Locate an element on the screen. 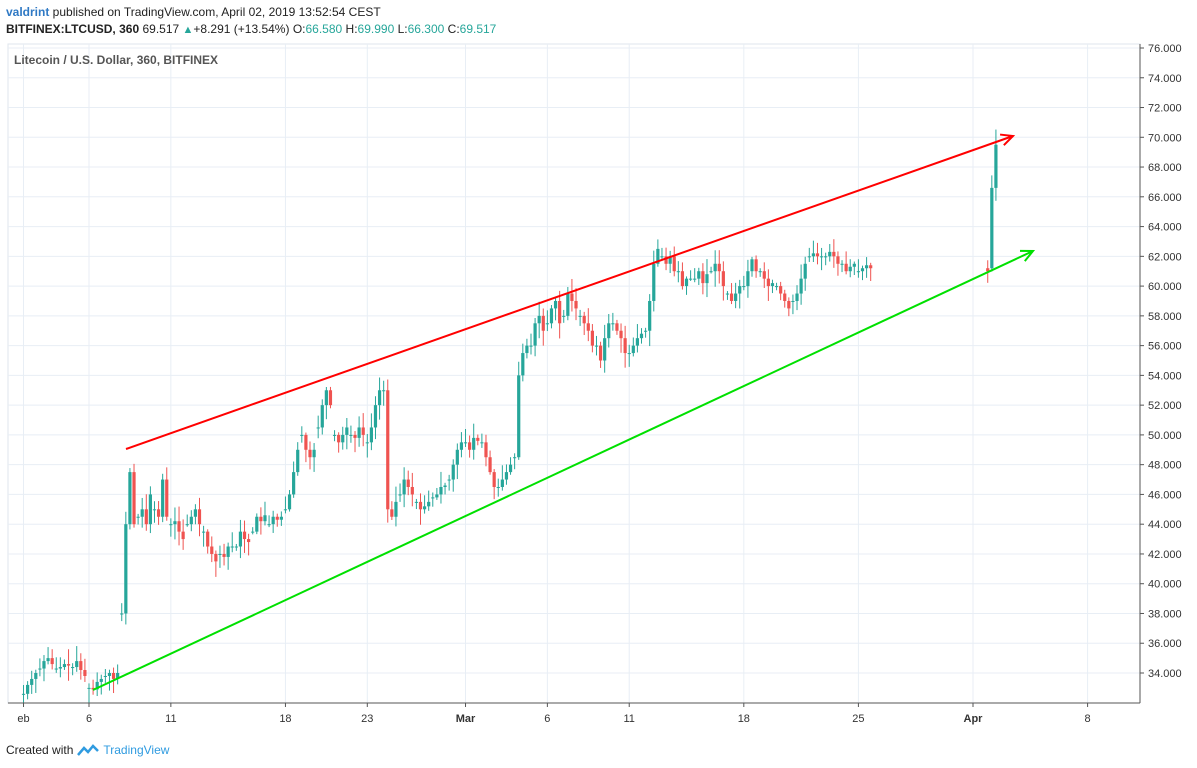 The image size is (1197, 768). y-tick-label: 62.000 is located at coordinates (1165, 257).